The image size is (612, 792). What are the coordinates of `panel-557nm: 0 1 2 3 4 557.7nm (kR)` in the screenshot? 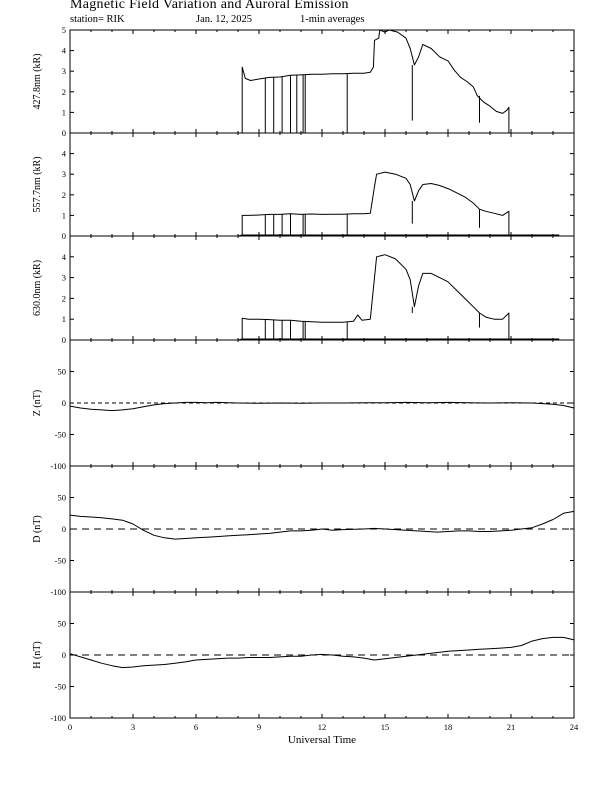 It's located at (303, 186).